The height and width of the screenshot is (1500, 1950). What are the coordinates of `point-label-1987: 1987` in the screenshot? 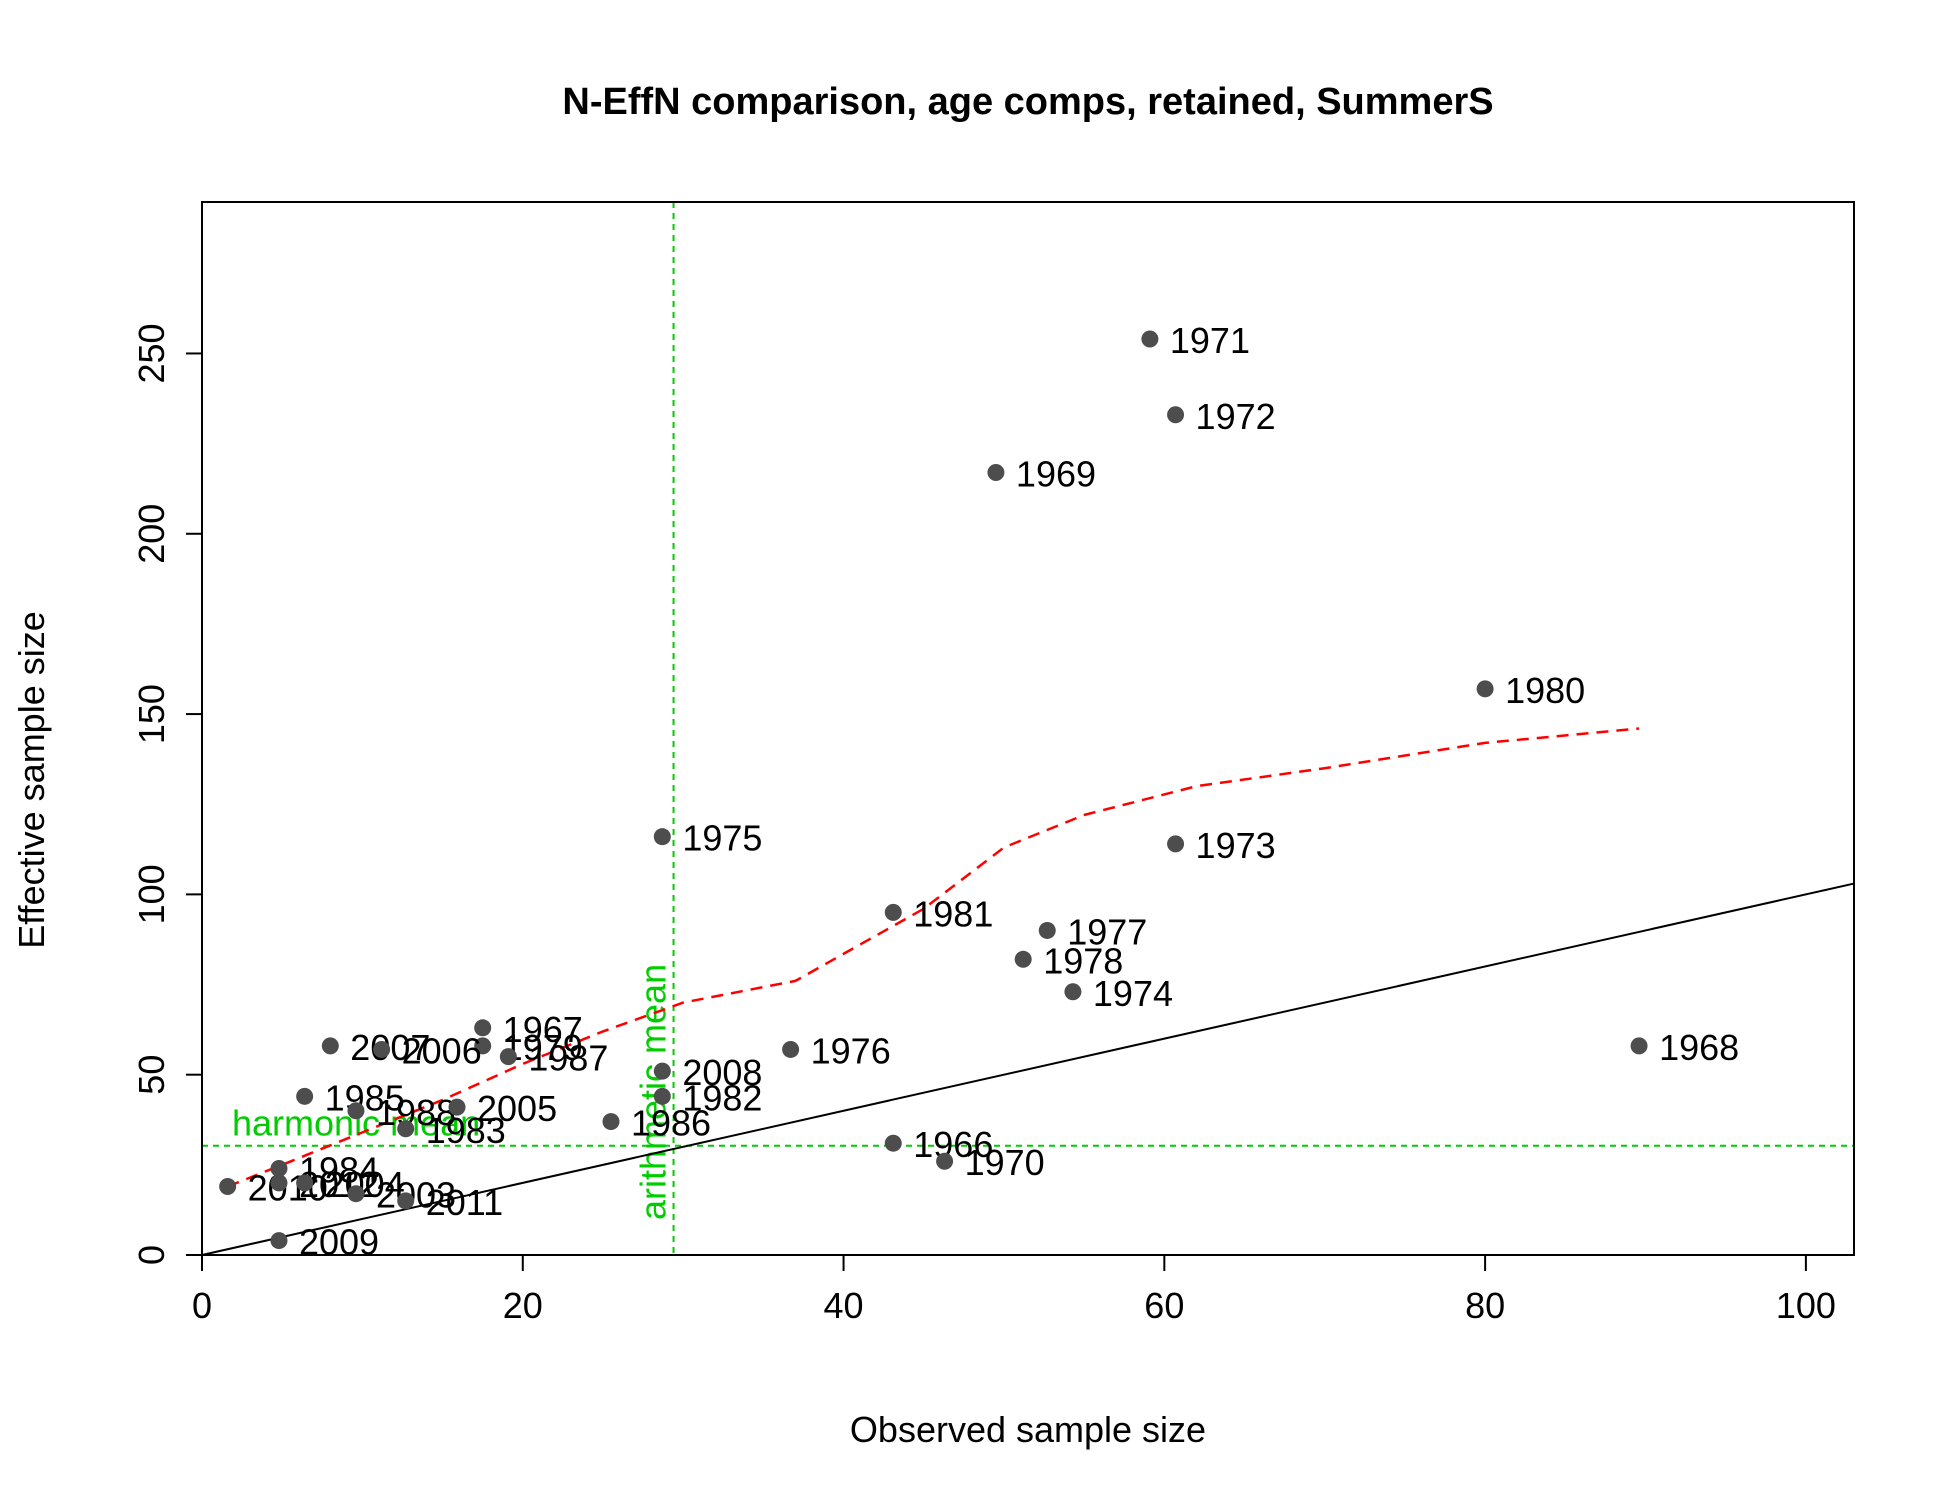 It's located at (568, 1058).